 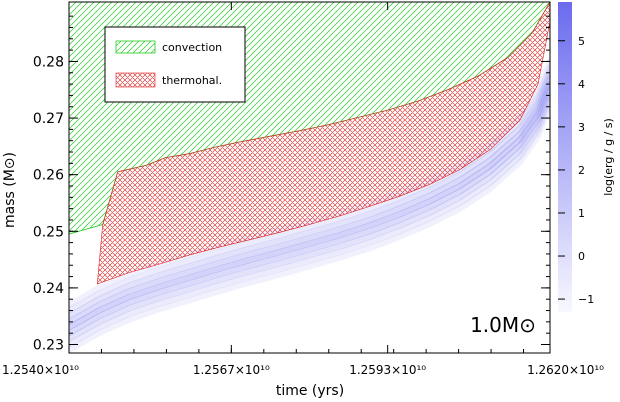 I want to click on x-tick-label: 1.2593×10¹⁰, so click(x=387, y=370).